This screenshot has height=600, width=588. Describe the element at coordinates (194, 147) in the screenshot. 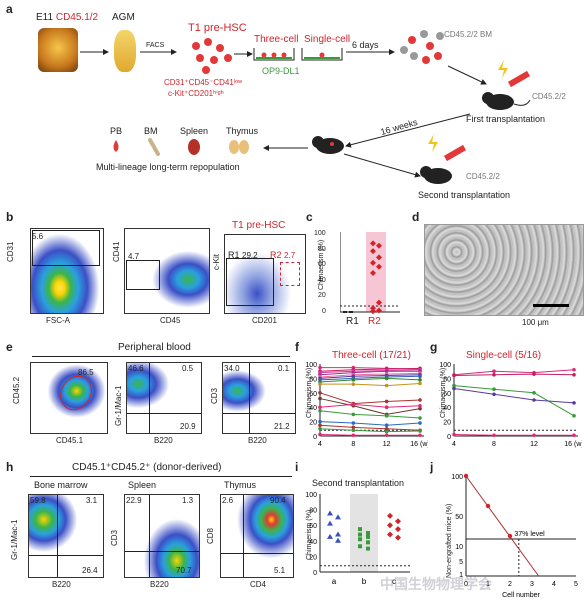

I see `spleen-icon` at that location.